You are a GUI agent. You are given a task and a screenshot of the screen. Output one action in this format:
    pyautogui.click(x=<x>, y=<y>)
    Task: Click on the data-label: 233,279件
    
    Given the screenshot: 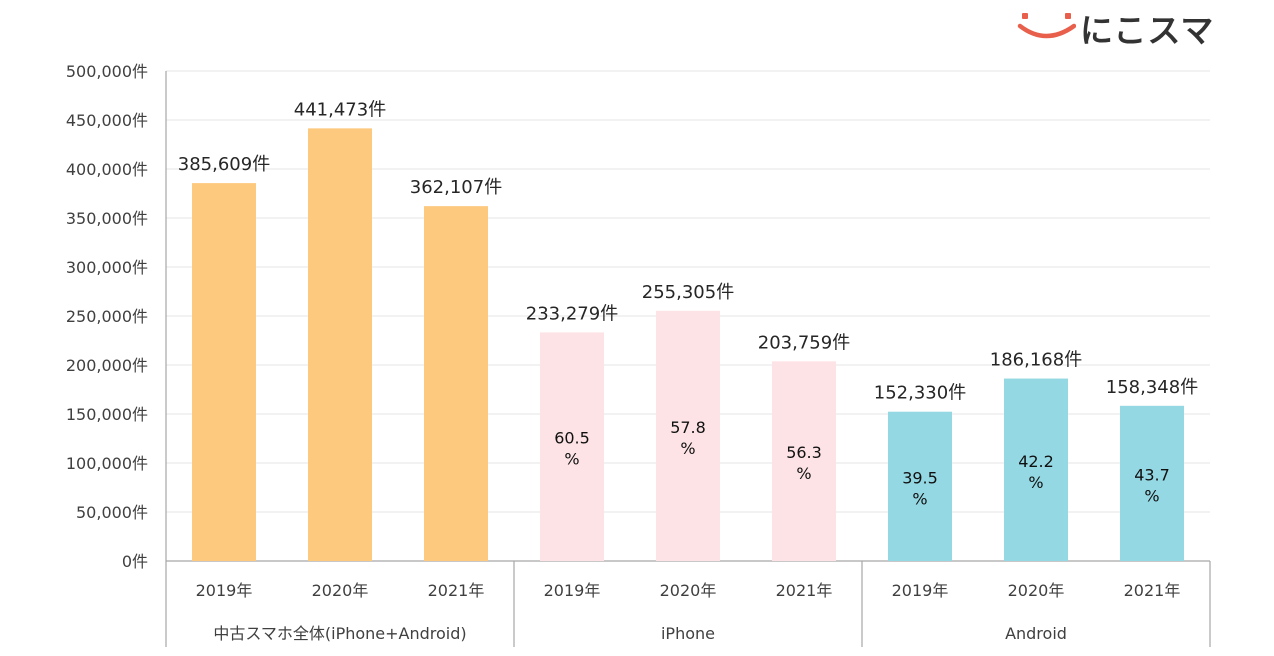 What is the action you would take?
    pyautogui.click(x=572, y=313)
    